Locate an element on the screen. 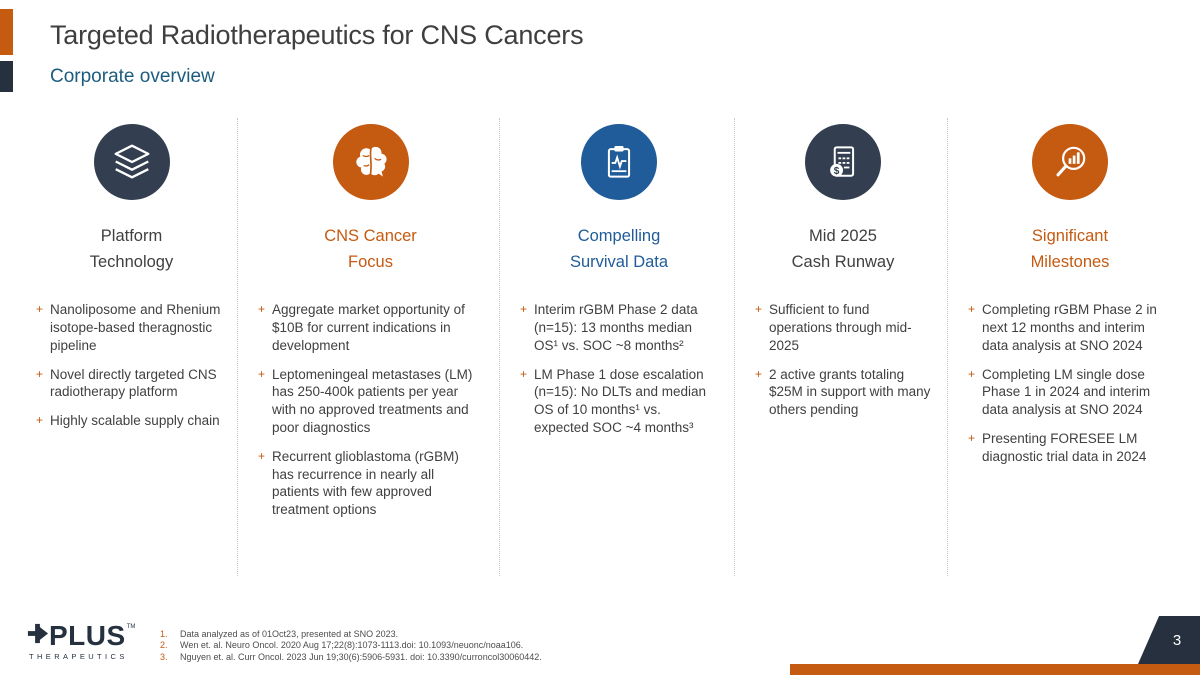 The width and height of the screenshot is (1200, 675). page-number: 3 is located at coordinates (1177, 640).